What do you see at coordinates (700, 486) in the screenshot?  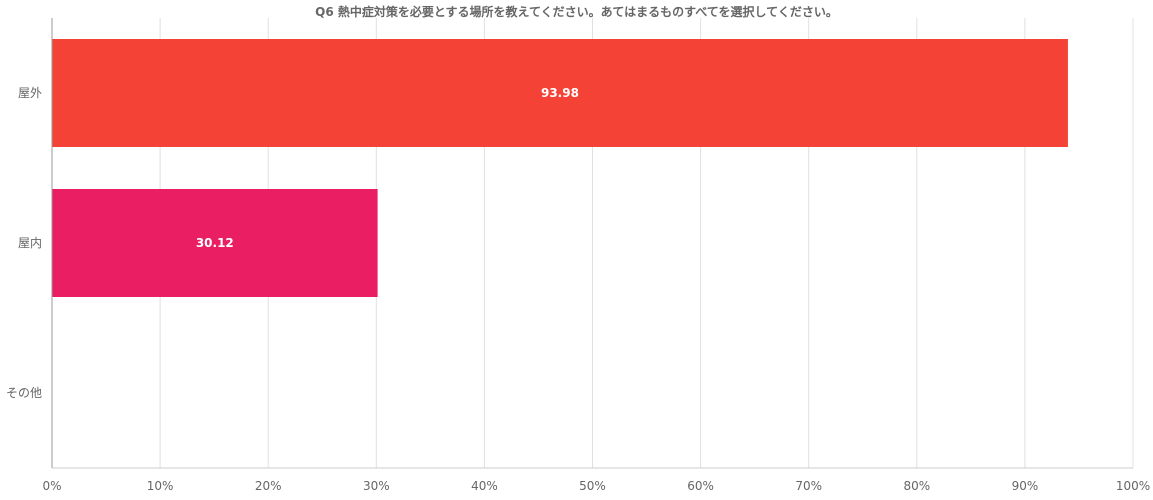 I see `x-tick-label: 60%` at bounding box center [700, 486].